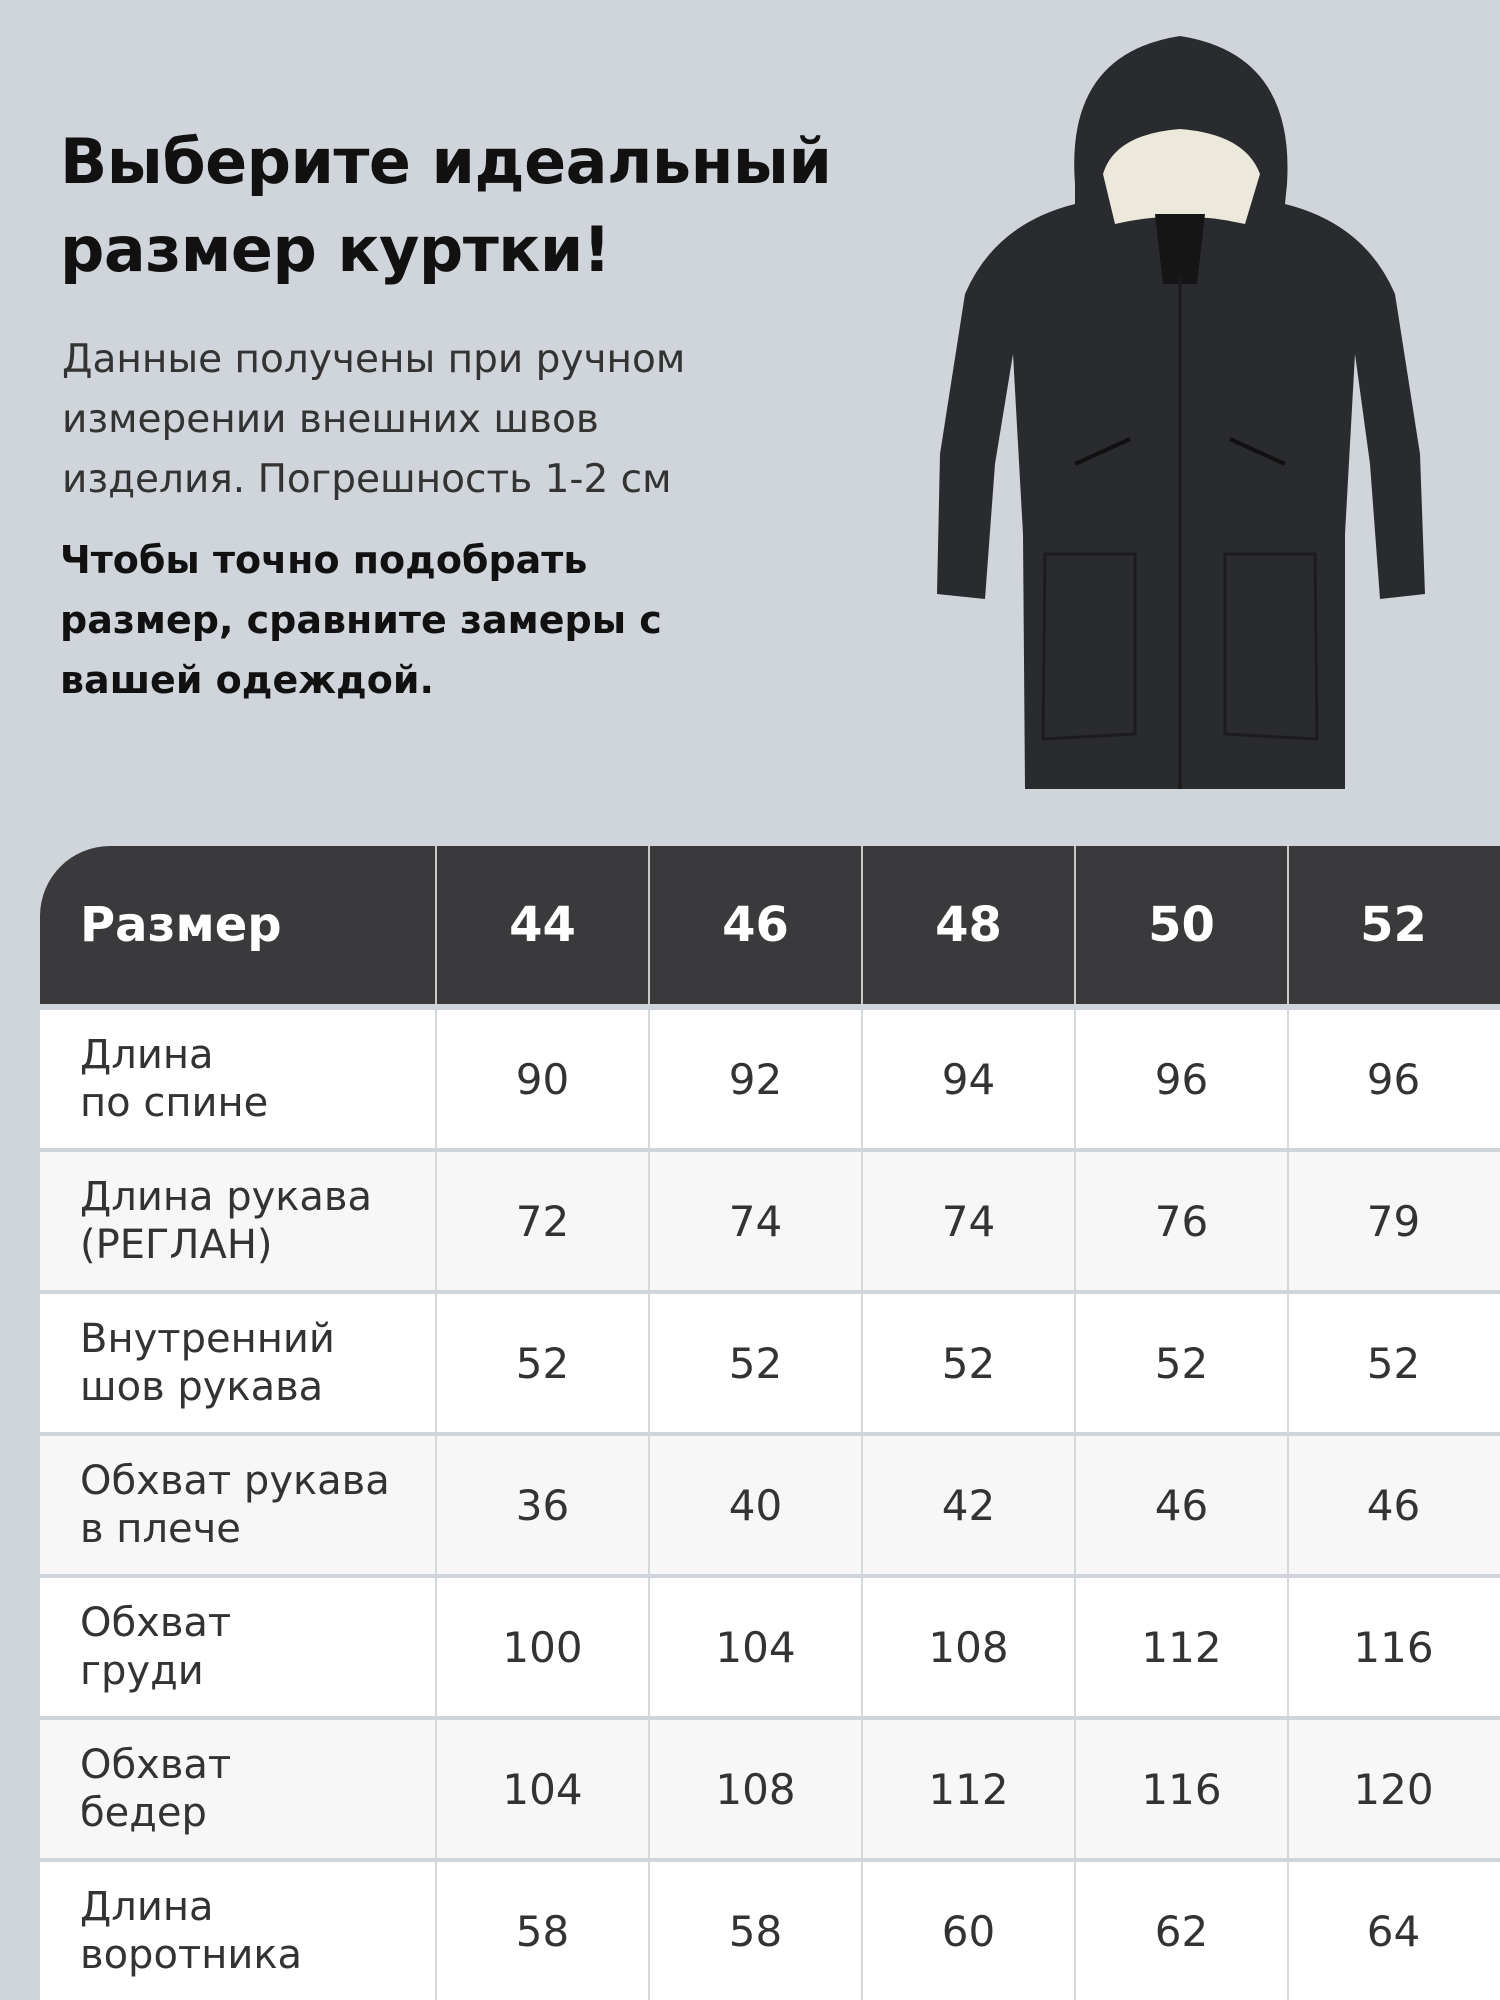 The height and width of the screenshot is (2000, 1500). Describe the element at coordinates (967, 925) in the screenshot. I see `size-header: 48` at that location.